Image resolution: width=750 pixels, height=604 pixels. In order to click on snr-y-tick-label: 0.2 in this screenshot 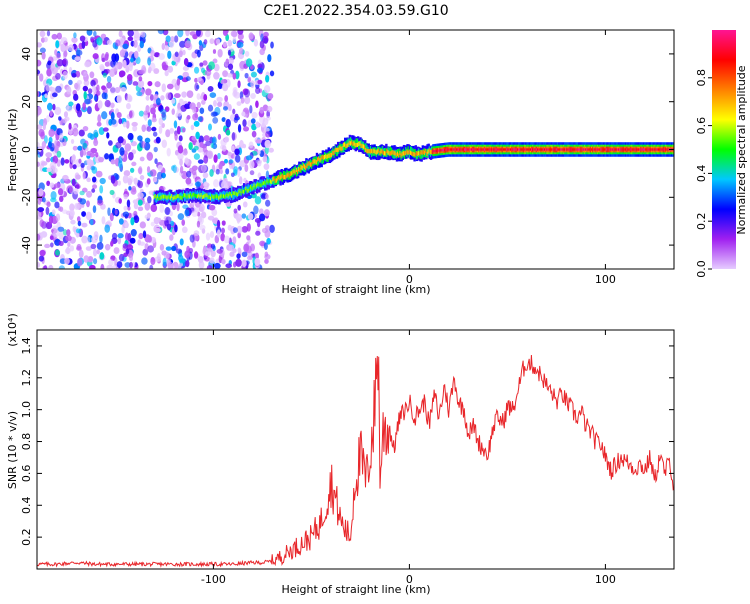, I will do `click(26, 537)`.